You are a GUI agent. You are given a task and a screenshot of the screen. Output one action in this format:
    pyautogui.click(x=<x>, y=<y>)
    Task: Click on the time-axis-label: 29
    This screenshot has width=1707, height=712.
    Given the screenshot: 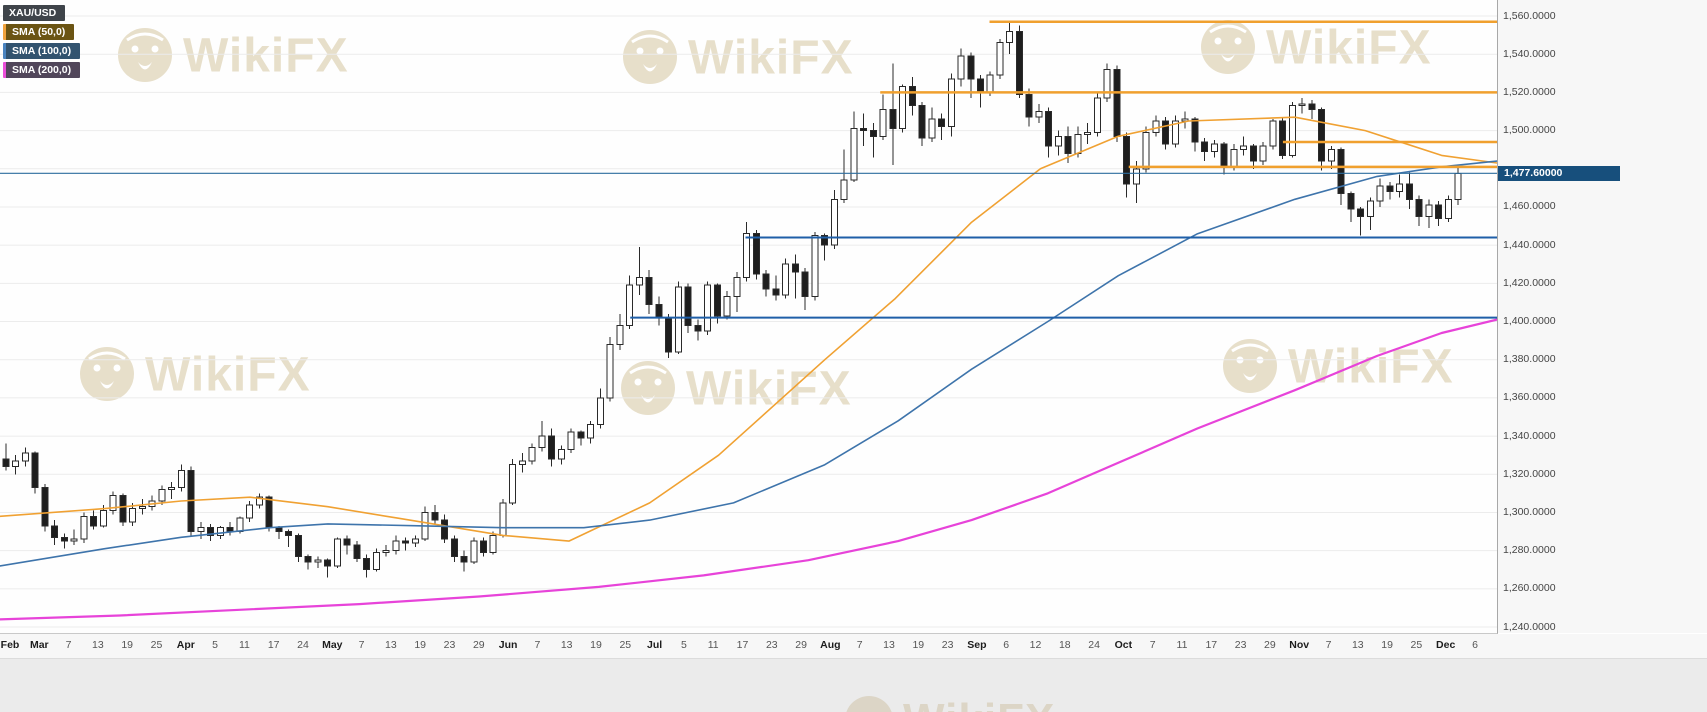 What is the action you would take?
    pyautogui.click(x=801, y=645)
    